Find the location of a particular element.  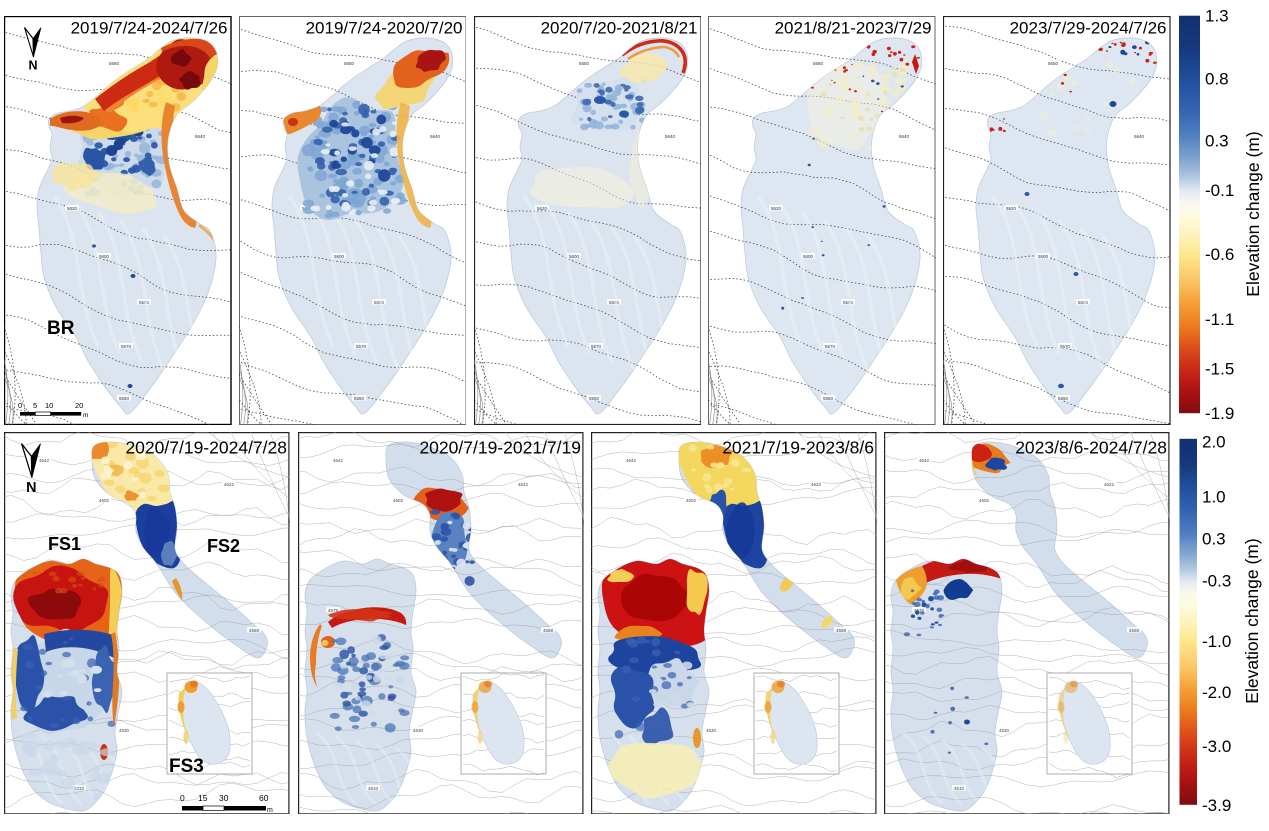

svg-text: 2020/7/20-2021/8/21 is located at coordinates (618, 27).